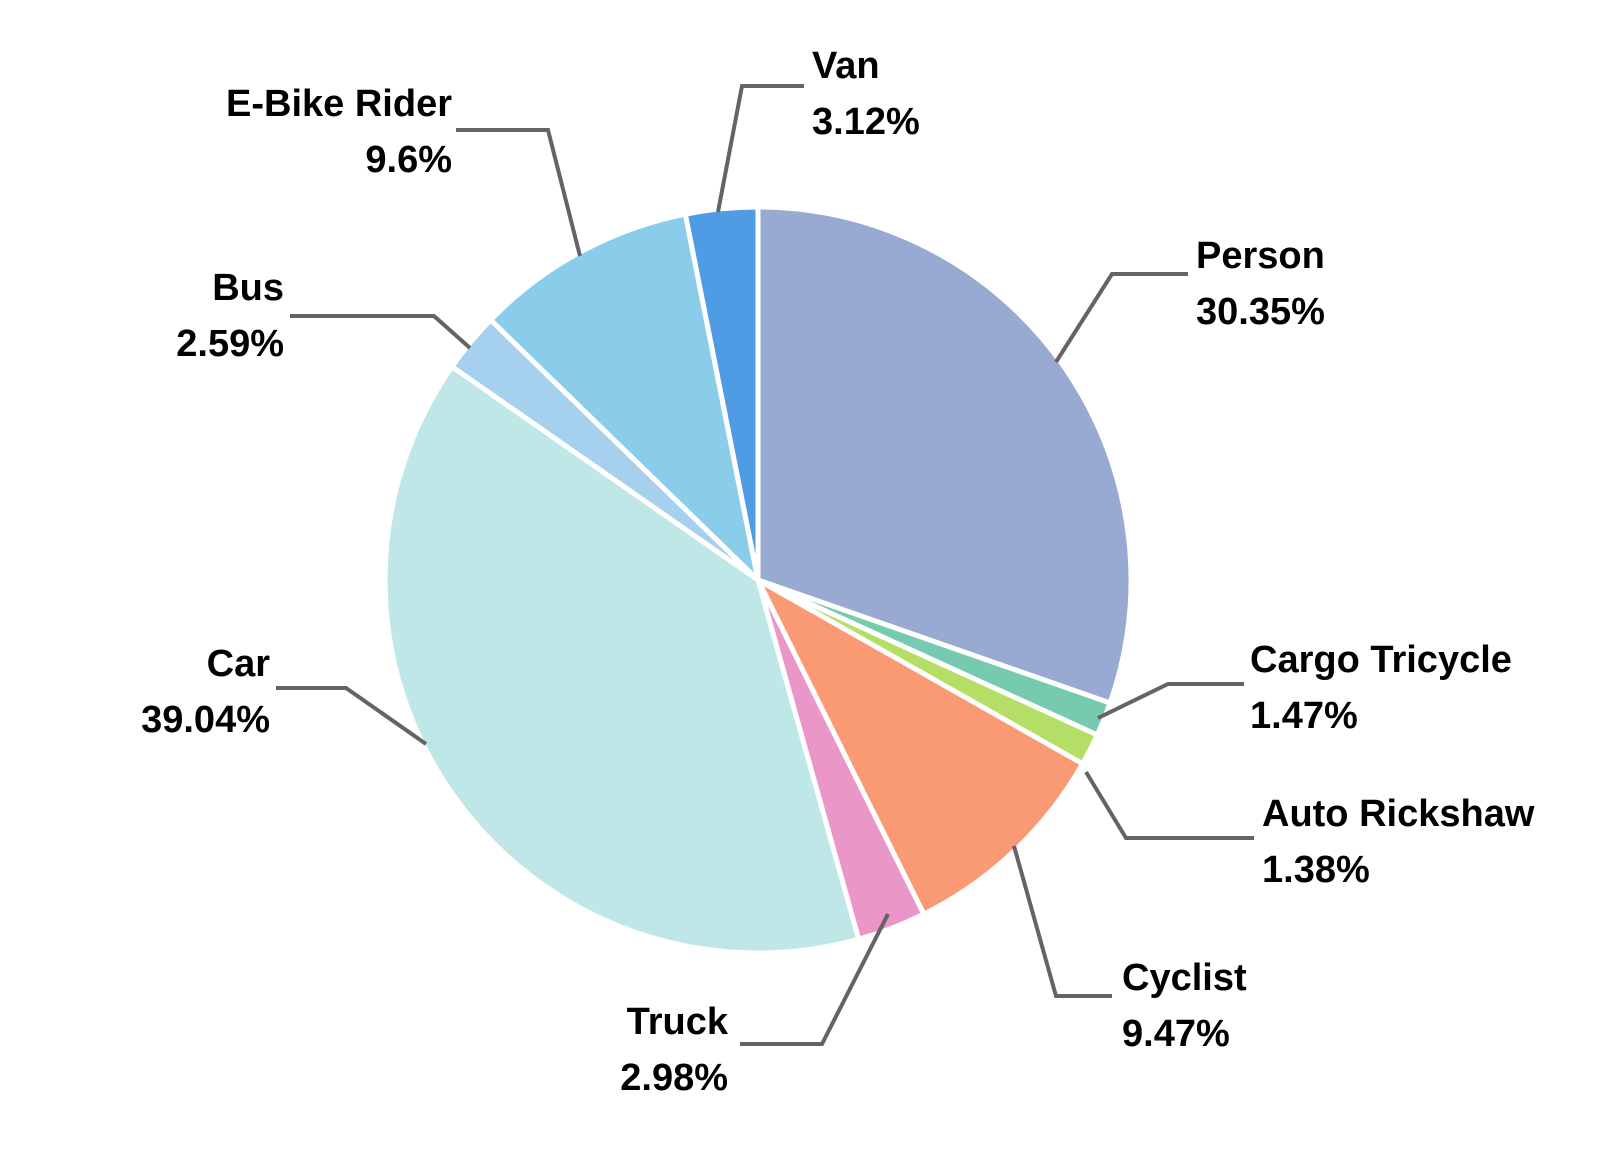 This screenshot has width=1621, height=1164. What do you see at coordinates (1121, 318) in the screenshot?
I see `leader-line-person` at bounding box center [1121, 318].